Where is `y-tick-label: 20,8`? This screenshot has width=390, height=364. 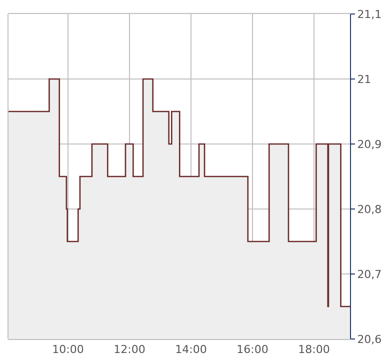 y-tick-label: 20,8 is located at coordinates (369, 209).